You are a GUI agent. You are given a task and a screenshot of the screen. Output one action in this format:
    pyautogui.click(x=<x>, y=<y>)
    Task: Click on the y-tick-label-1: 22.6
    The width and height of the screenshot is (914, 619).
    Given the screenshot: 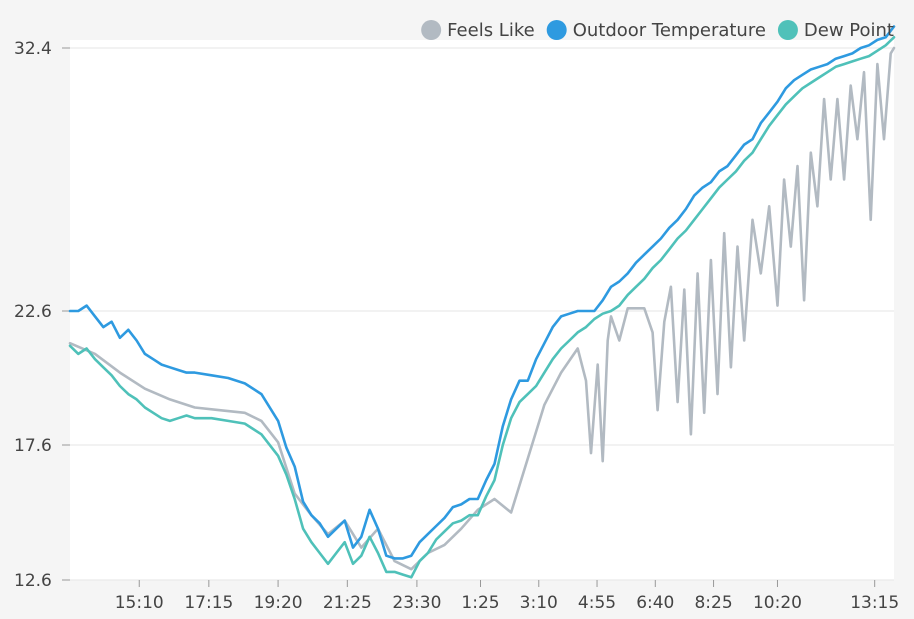 What is the action you would take?
    pyautogui.click(x=33, y=312)
    